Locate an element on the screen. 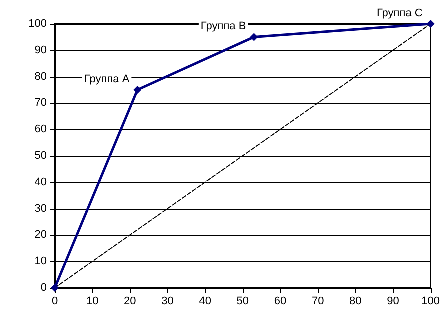 This screenshot has width=443, height=323. x-tick-label: 70 is located at coordinates (318, 302).